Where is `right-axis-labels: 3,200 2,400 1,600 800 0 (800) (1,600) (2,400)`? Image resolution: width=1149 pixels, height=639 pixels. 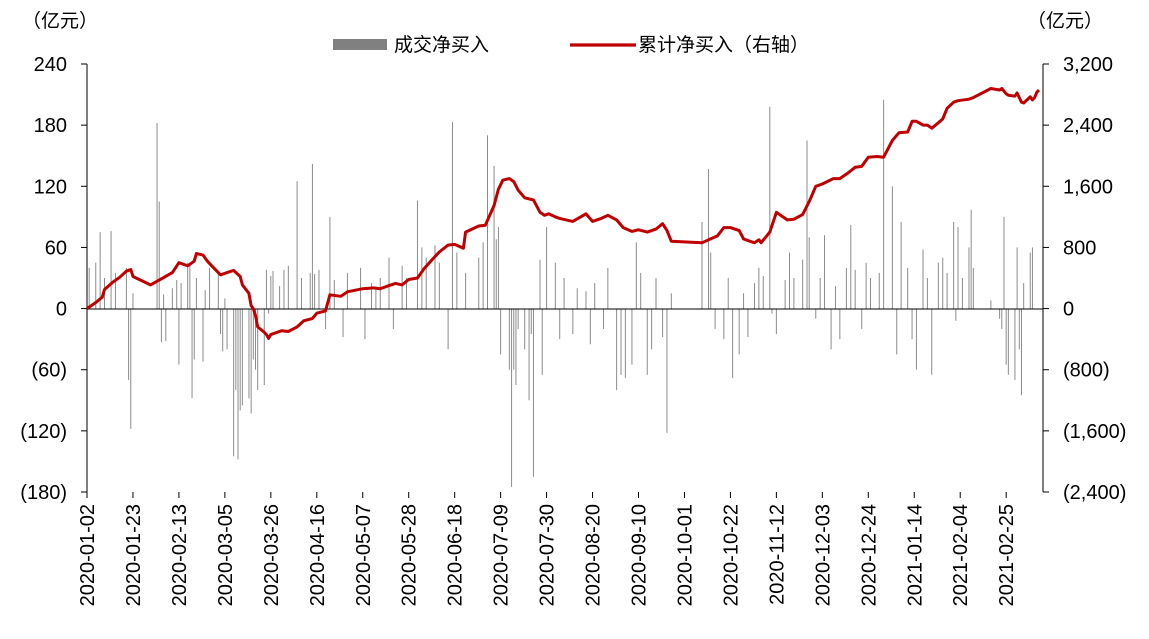 right-axis-labels: 3,200 2,400 1,600 800 0 (800) (1,600) (2,400) is located at coordinates (1094, 279).